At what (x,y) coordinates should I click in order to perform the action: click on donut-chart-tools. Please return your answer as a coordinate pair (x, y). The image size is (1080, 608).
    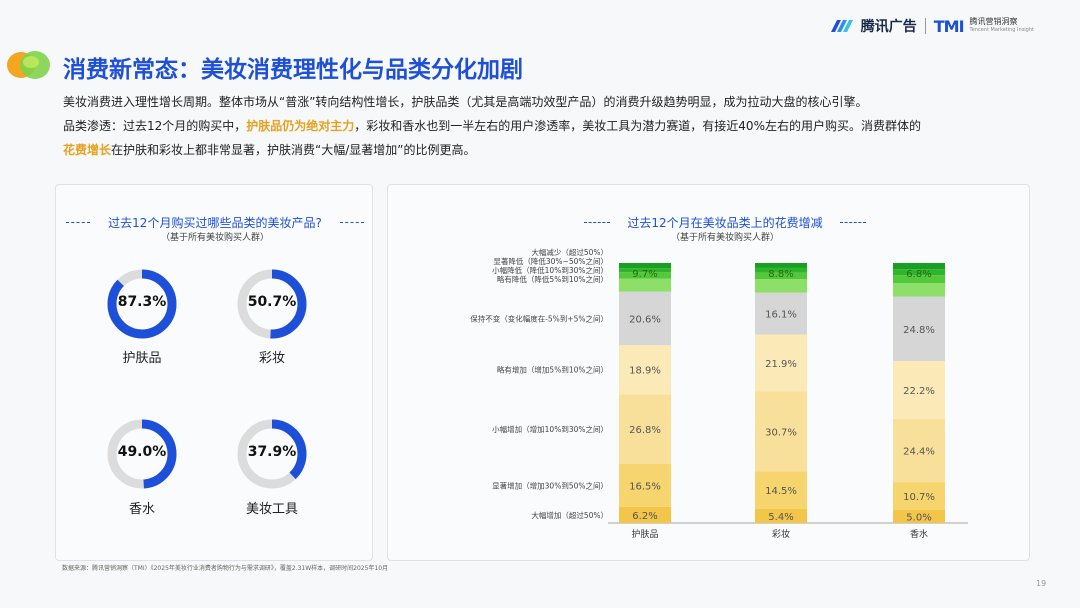
    Looking at the image, I should click on (272, 454).